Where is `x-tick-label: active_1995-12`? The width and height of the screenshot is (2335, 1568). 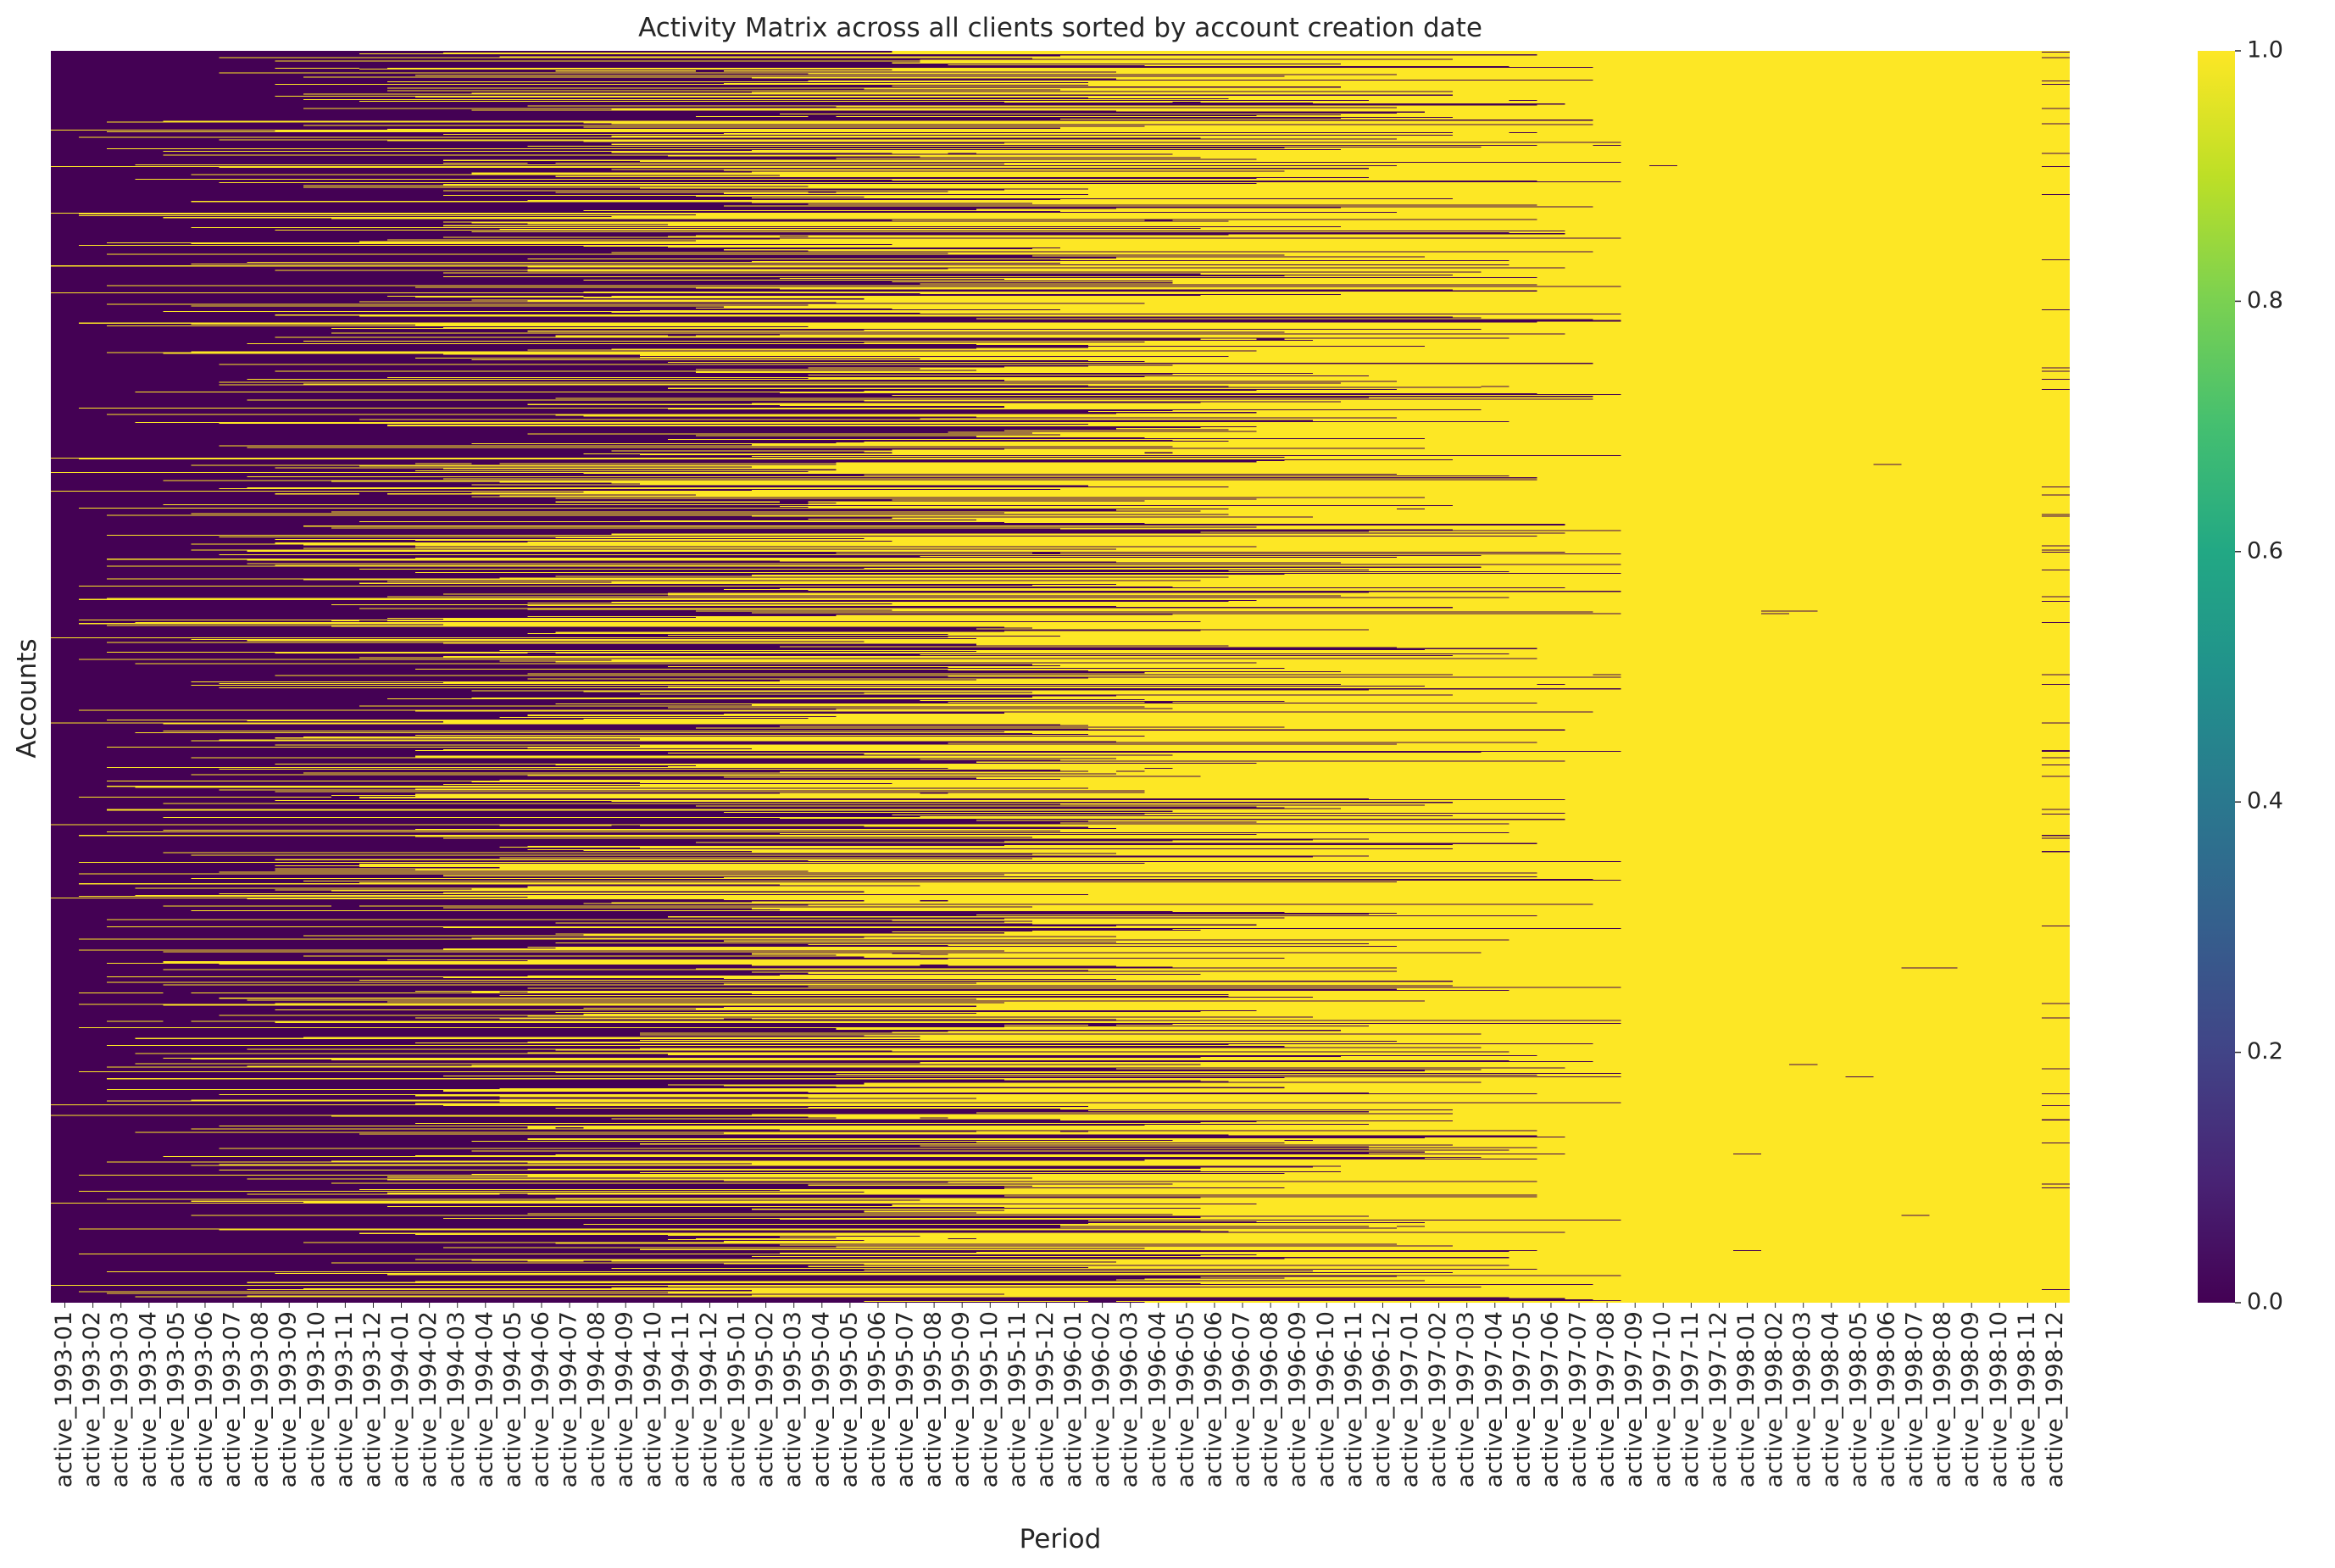 x-tick-label: active_1995-12 is located at coordinates (1045, 1399).